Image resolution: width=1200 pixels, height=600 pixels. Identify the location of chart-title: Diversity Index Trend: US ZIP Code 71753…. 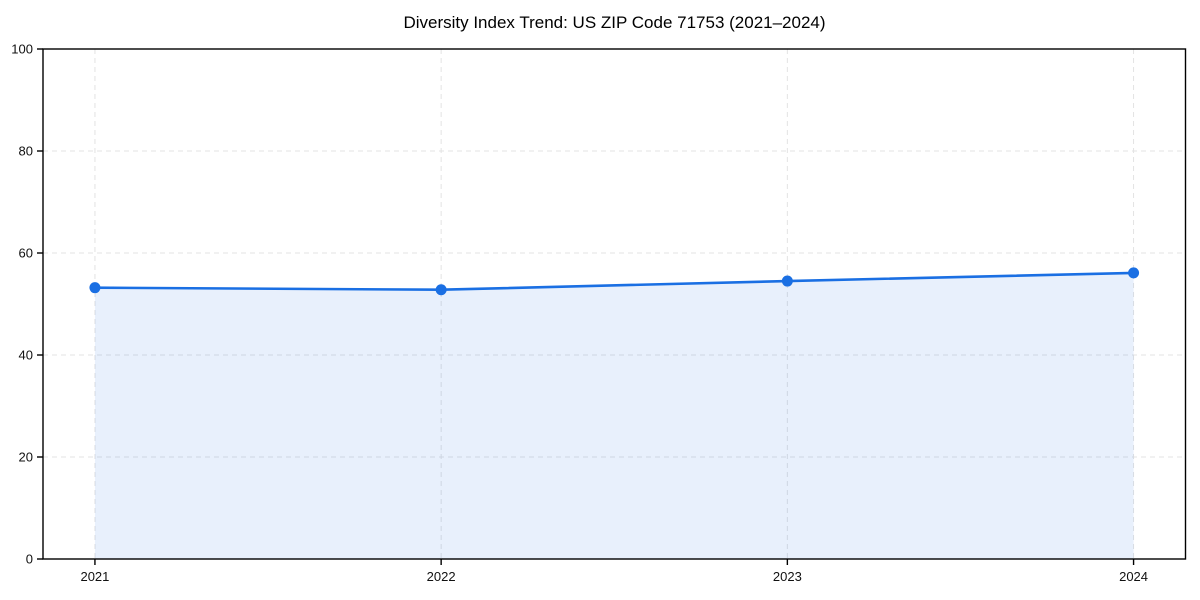
(614, 22).